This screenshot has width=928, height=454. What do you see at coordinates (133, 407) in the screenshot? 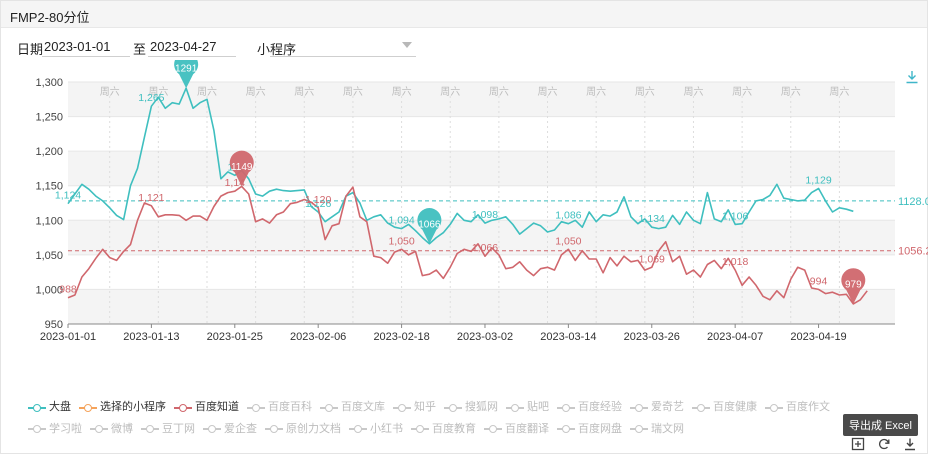
I see `legend-label: 选择的小程序` at bounding box center [133, 407].